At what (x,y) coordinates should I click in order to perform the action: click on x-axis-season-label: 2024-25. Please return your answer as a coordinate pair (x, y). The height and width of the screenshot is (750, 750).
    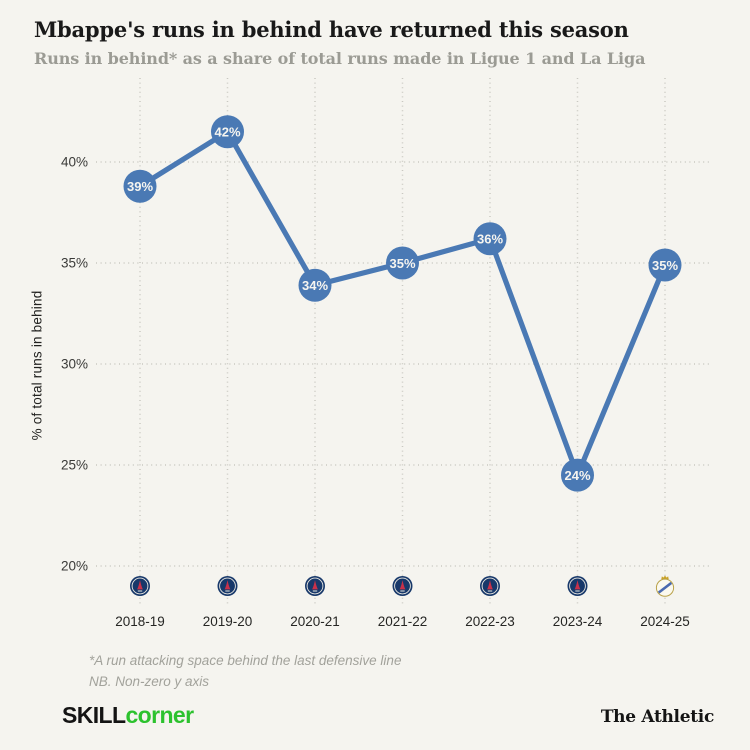
    Looking at the image, I should click on (665, 621).